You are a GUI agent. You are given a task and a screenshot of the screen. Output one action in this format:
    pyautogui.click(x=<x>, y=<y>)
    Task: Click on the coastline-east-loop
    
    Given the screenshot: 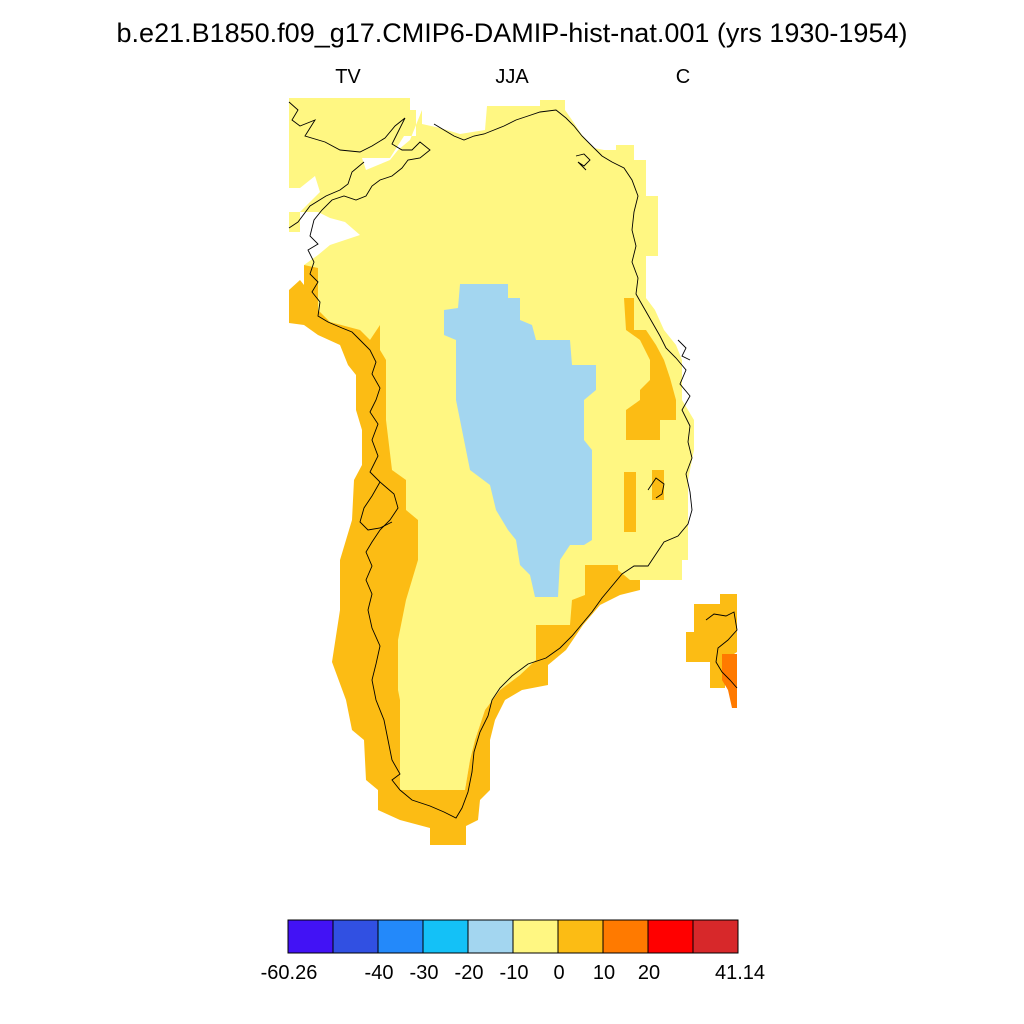 What is the action you would take?
    pyautogui.click(x=656, y=488)
    